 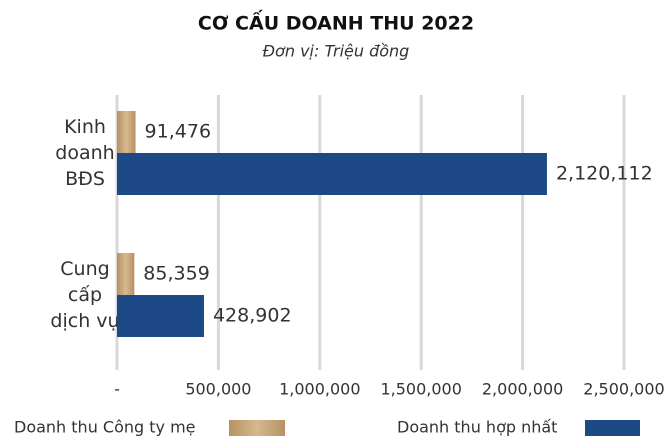 I want to click on chart-title: CƠ CẤU DOANH THU 2022, so click(x=336, y=22).